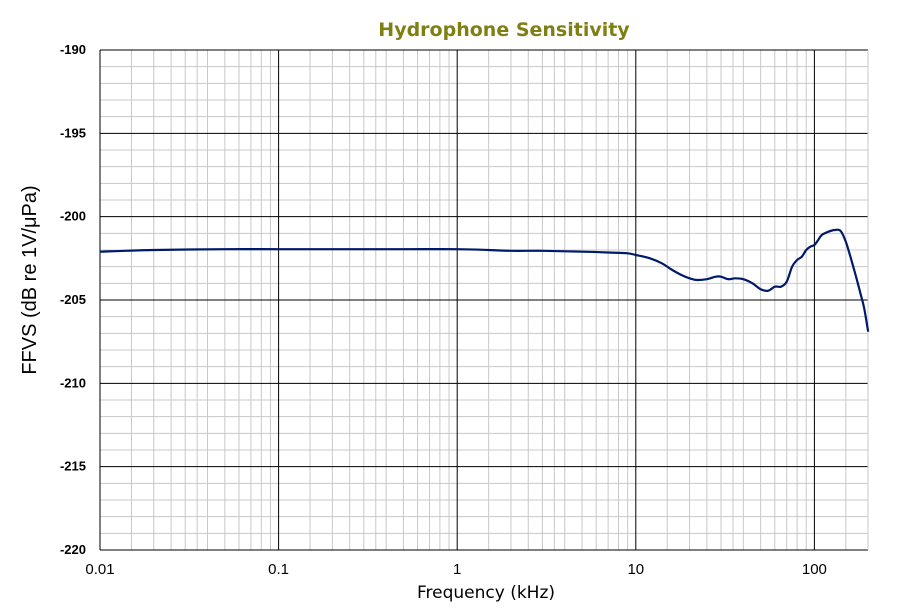 The width and height of the screenshot is (905, 616). I want to click on x-tick-label: 10, so click(635, 569).